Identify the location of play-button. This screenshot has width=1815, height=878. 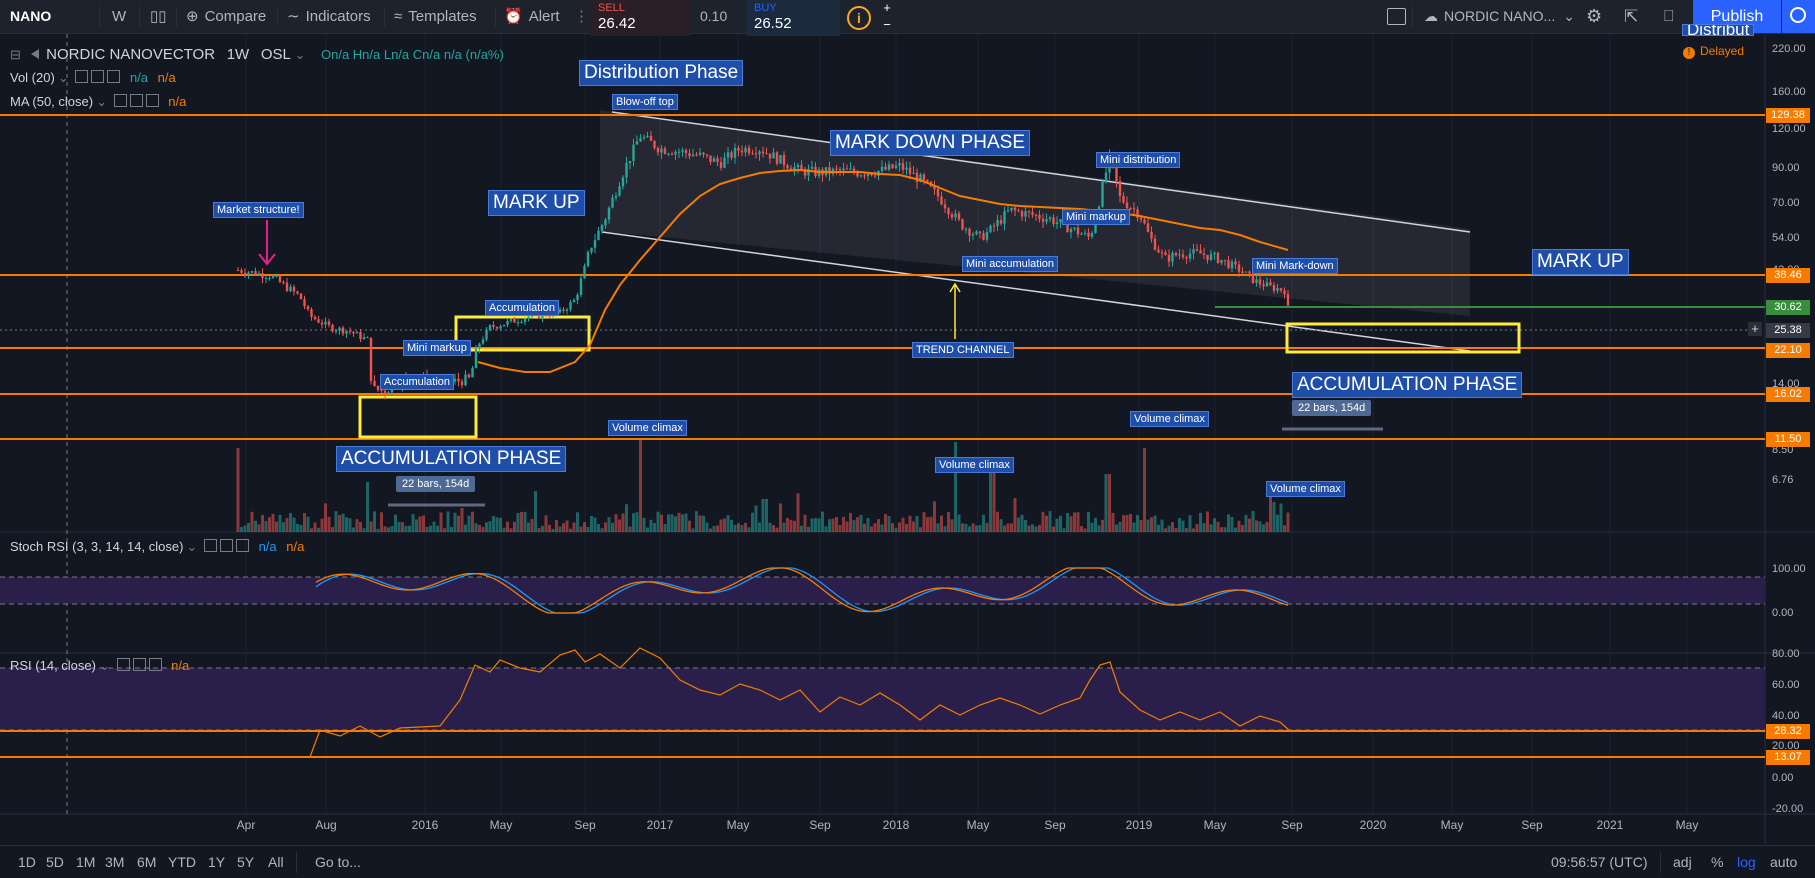
(1798, 16).